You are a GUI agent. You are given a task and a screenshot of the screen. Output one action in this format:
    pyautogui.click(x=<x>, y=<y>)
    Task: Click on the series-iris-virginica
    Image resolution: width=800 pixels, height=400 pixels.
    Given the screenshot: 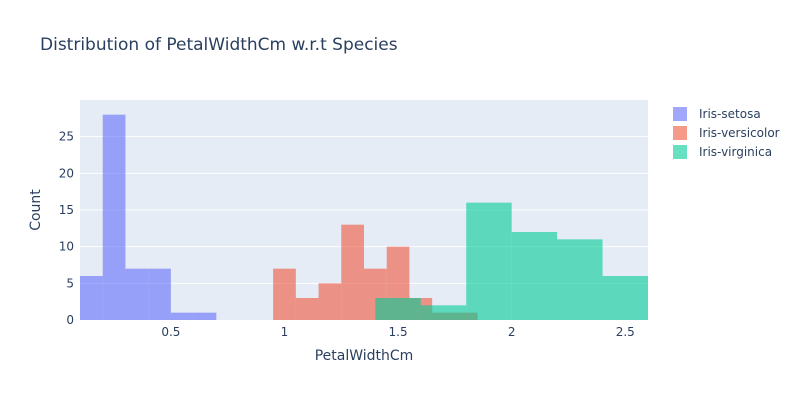 What is the action you would take?
    pyautogui.click(x=511, y=261)
    